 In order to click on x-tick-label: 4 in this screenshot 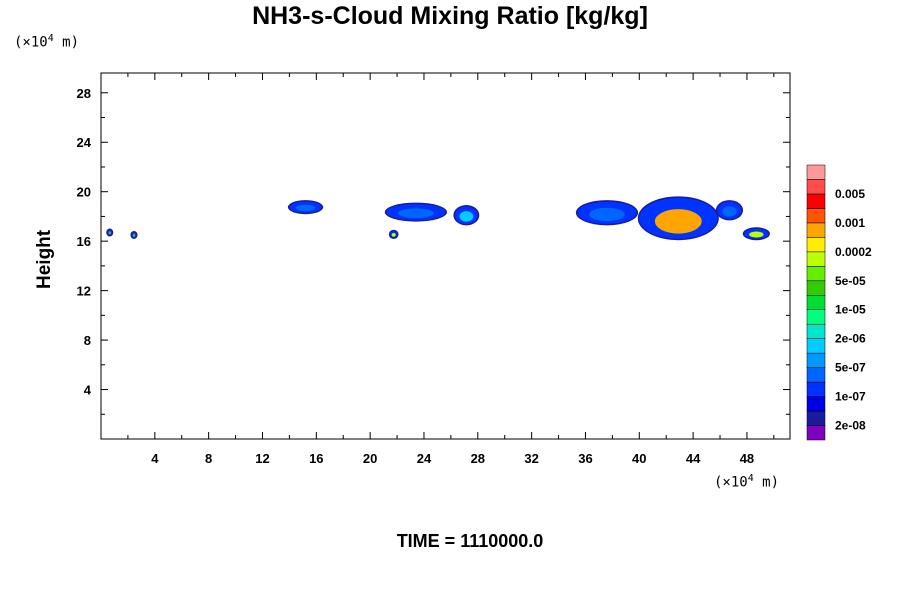, I will do `click(155, 458)`.